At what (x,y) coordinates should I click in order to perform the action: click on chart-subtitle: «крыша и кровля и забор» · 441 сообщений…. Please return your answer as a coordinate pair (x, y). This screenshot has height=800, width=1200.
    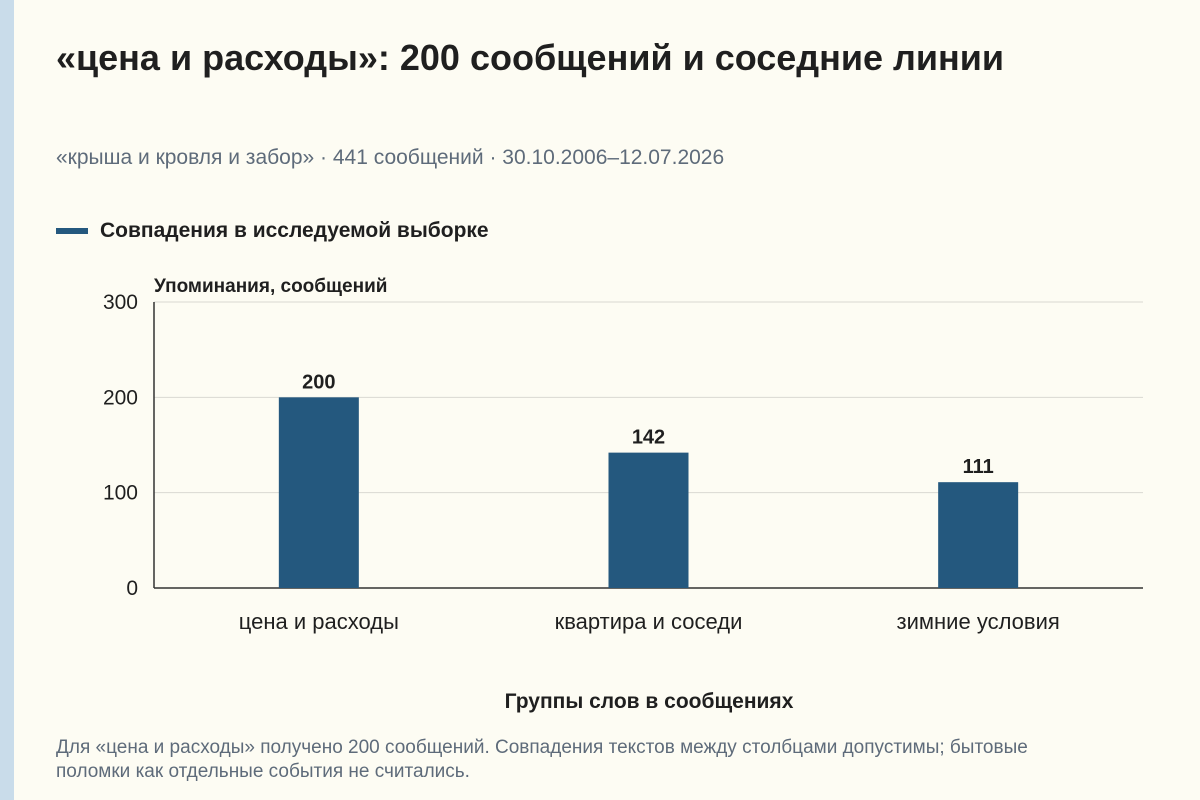
    Looking at the image, I should click on (390, 157).